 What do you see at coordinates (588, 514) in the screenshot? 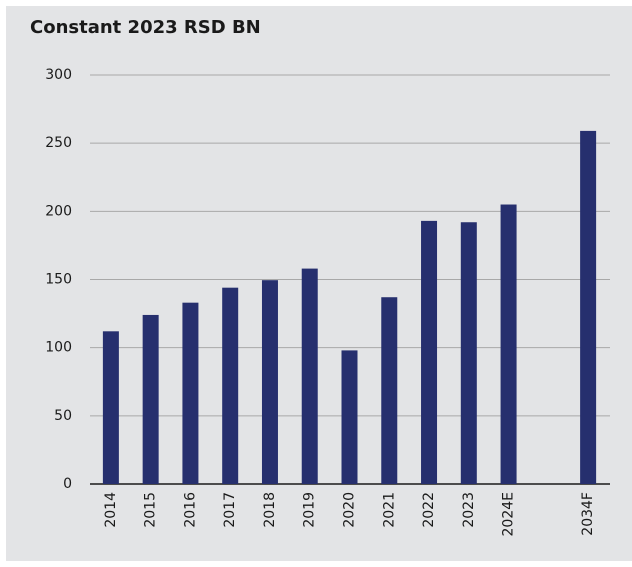
I see `x-tick-label: 2034F` at bounding box center [588, 514].